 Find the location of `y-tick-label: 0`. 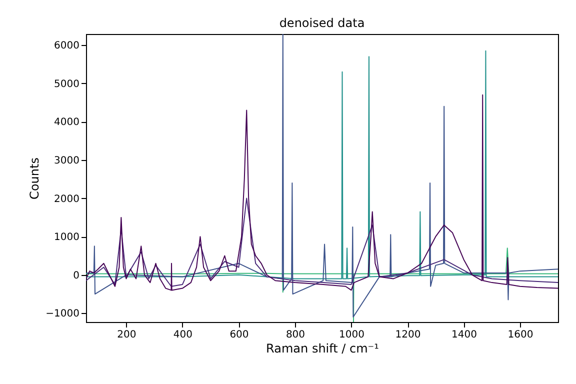

y-tick-label: 0 is located at coordinates (76, 276).